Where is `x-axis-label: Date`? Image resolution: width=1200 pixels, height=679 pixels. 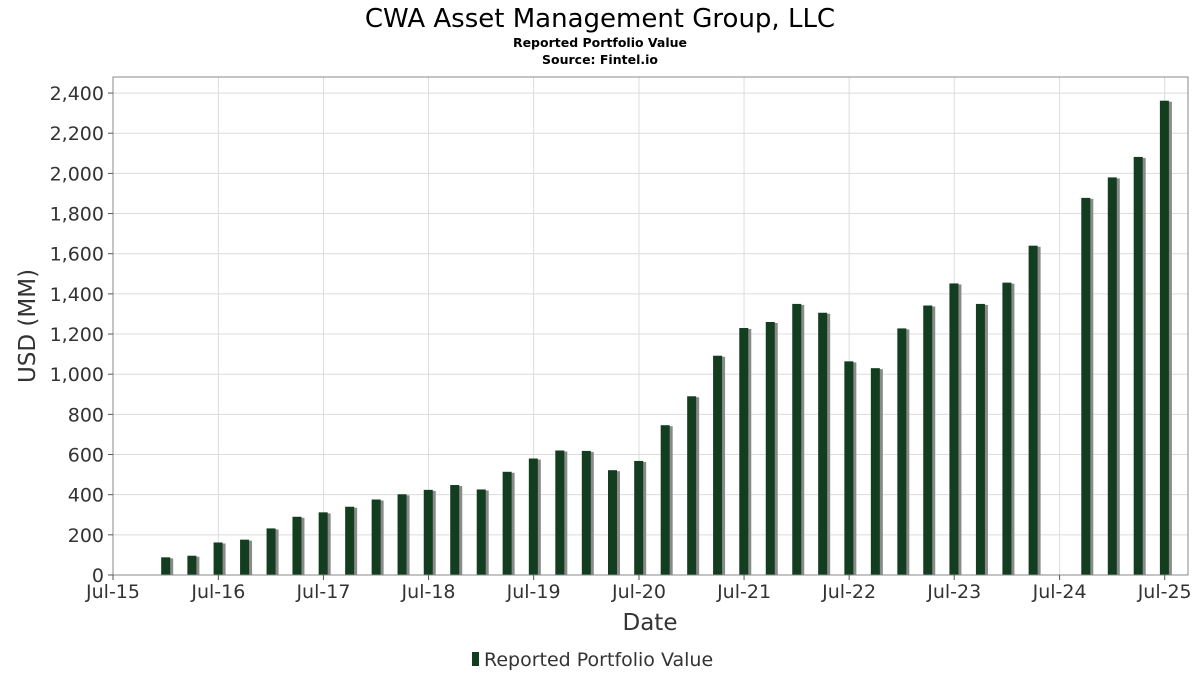
x-axis-label: Date is located at coordinates (650, 623).